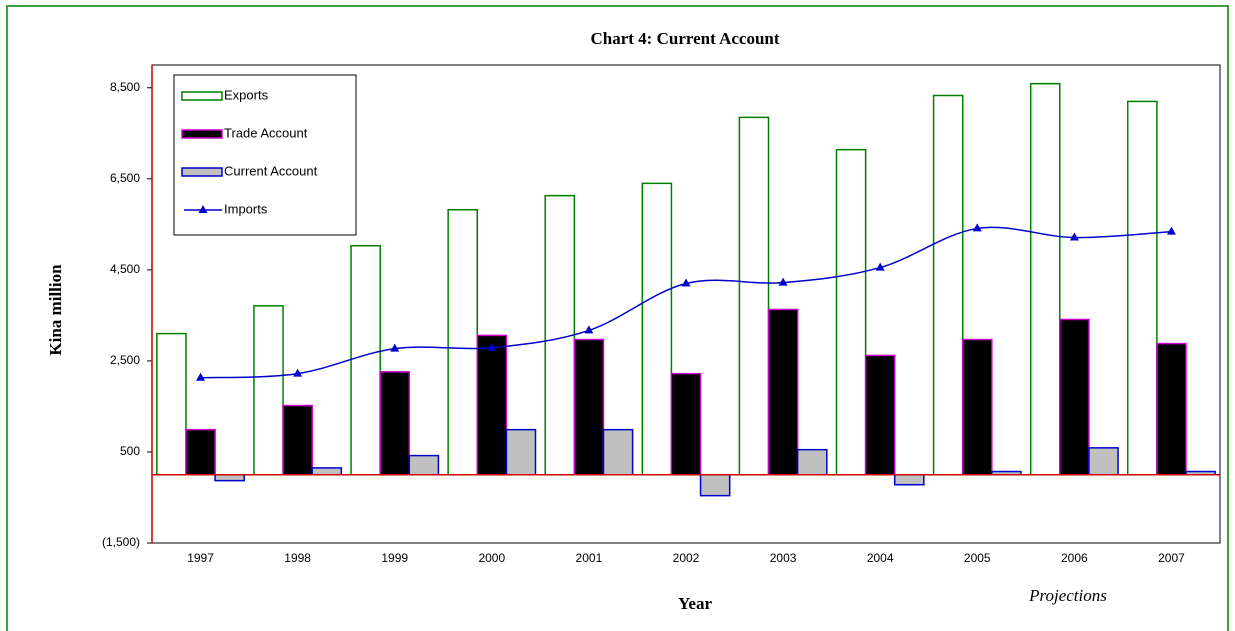 The image size is (1235, 631). I want to click on y-tick-label: (1,500), so click(121, 542).